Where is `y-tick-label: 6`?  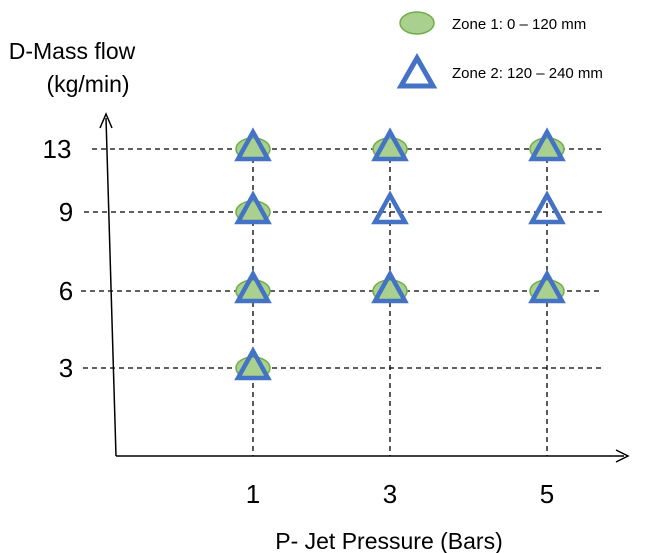
y-tick-label: 6 is located at coordinates (66, 291).